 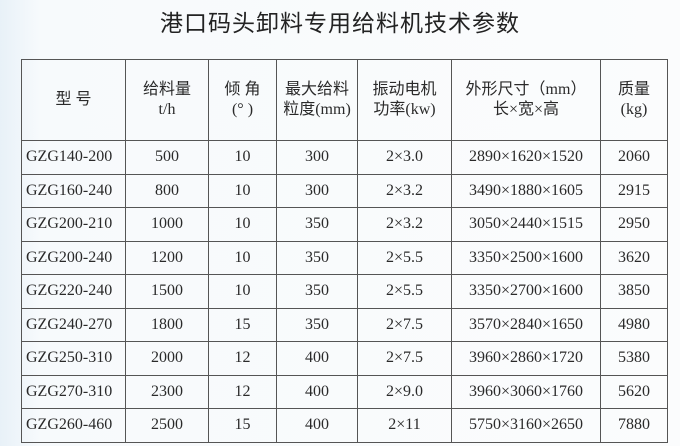 What do you see at coordinates (167, 257) in the screenshot?
I see `table-cell: 1200` at bounding box center [167, 257].